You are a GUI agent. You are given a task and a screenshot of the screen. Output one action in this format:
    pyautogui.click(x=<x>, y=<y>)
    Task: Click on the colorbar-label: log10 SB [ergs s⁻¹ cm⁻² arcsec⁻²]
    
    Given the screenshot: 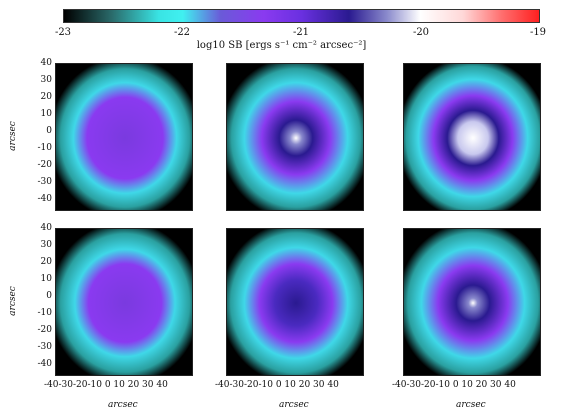 What is the action you would take?
    pyautogui.click(x=281, y=45)
    